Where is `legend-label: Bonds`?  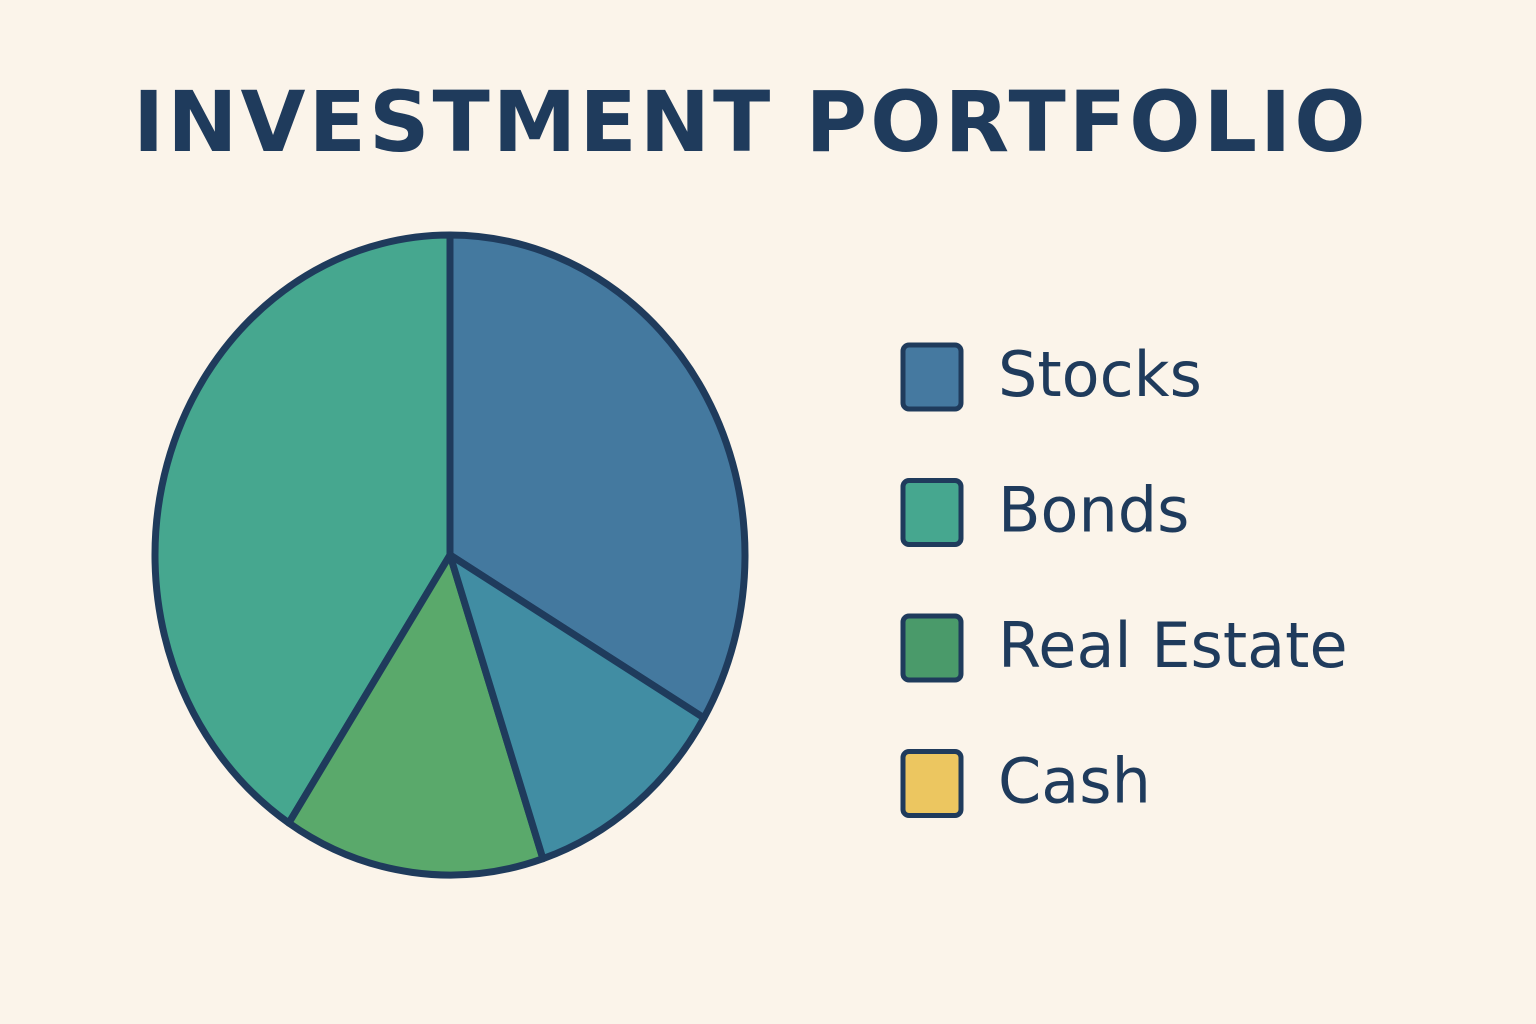 legend-label: Bonds is located at coordinates (1093, 510).